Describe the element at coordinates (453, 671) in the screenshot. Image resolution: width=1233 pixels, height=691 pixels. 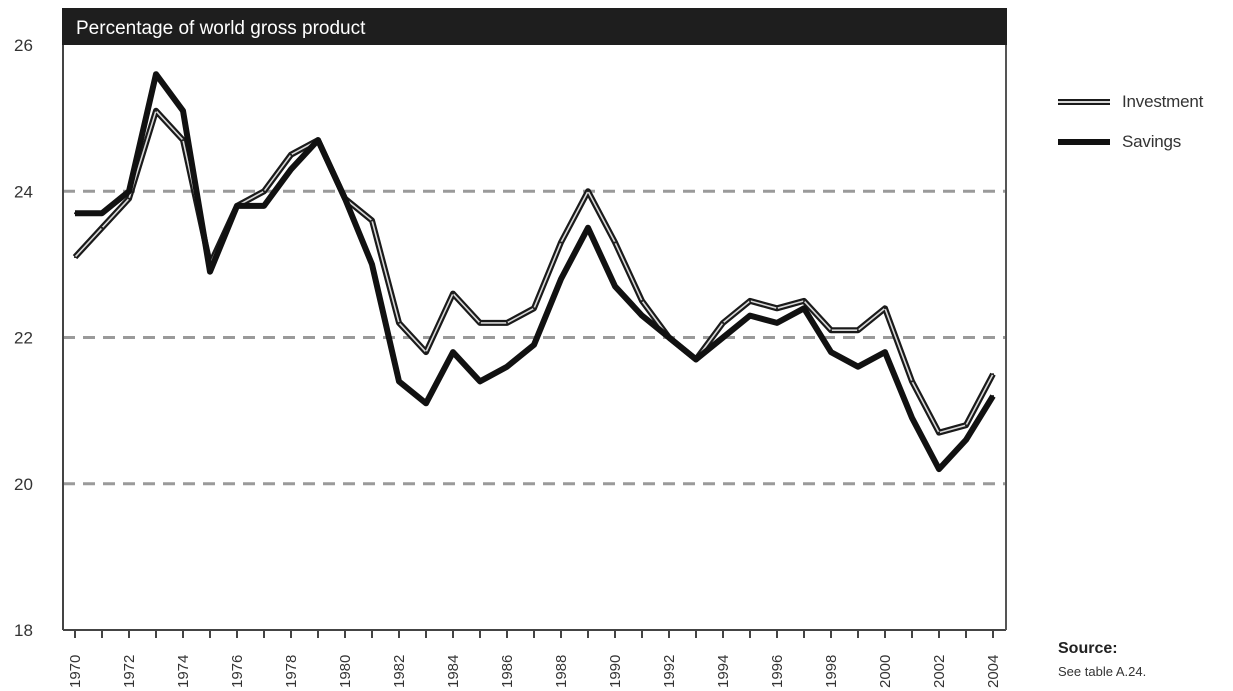
I see `x-tick-label: 1984` at that location.